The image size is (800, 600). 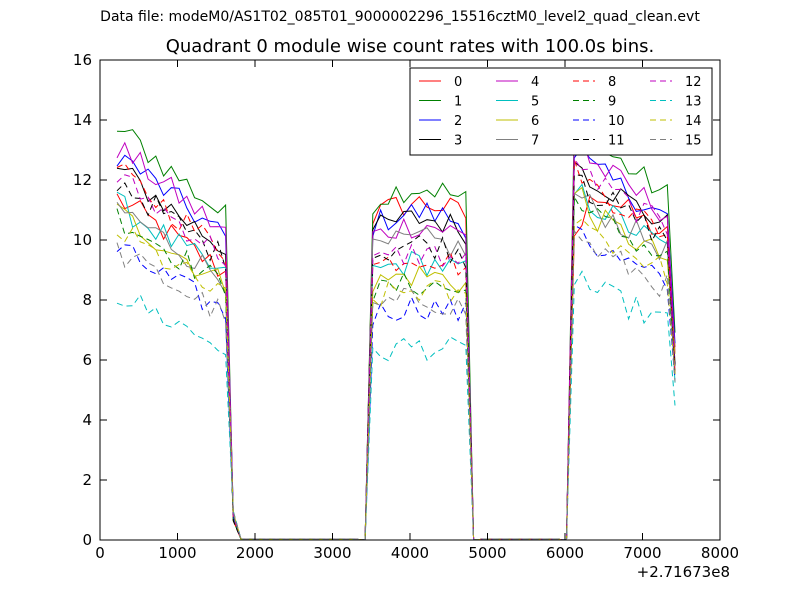 What do you see at coordinates (332, 553) in the screenshot?
I see `x-tick-label: 3000` at bounding box center [332, 553].